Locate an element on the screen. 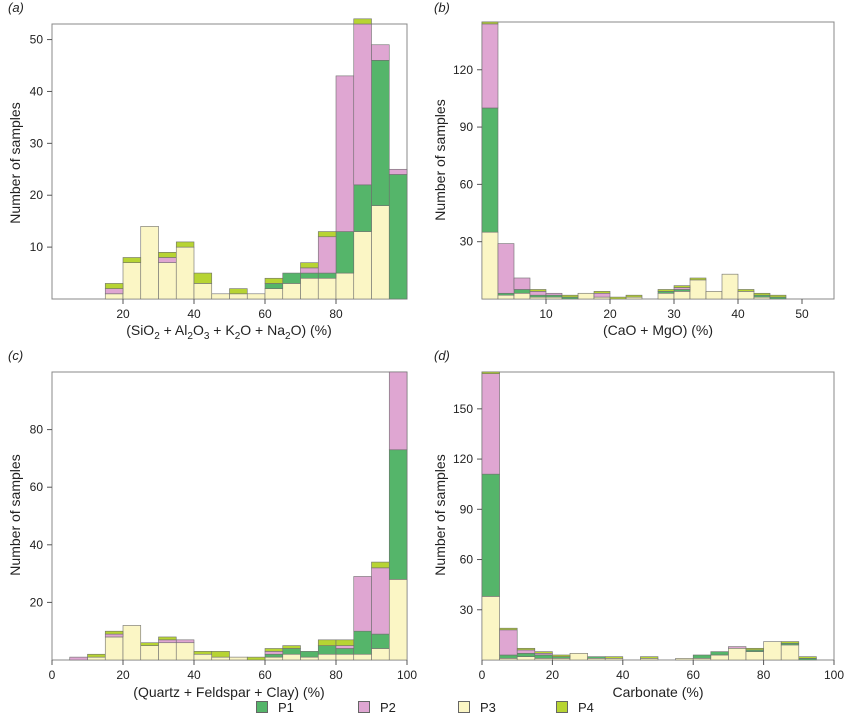 The width and height of the screenshot is (845, 718). legend-item-p4: P4 is located at coordinates (575, 708).